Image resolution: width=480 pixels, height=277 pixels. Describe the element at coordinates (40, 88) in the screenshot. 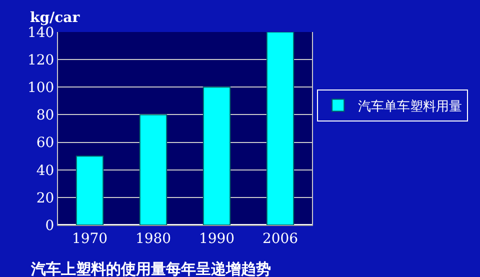

I see `y-tick-label: 100` at that location.